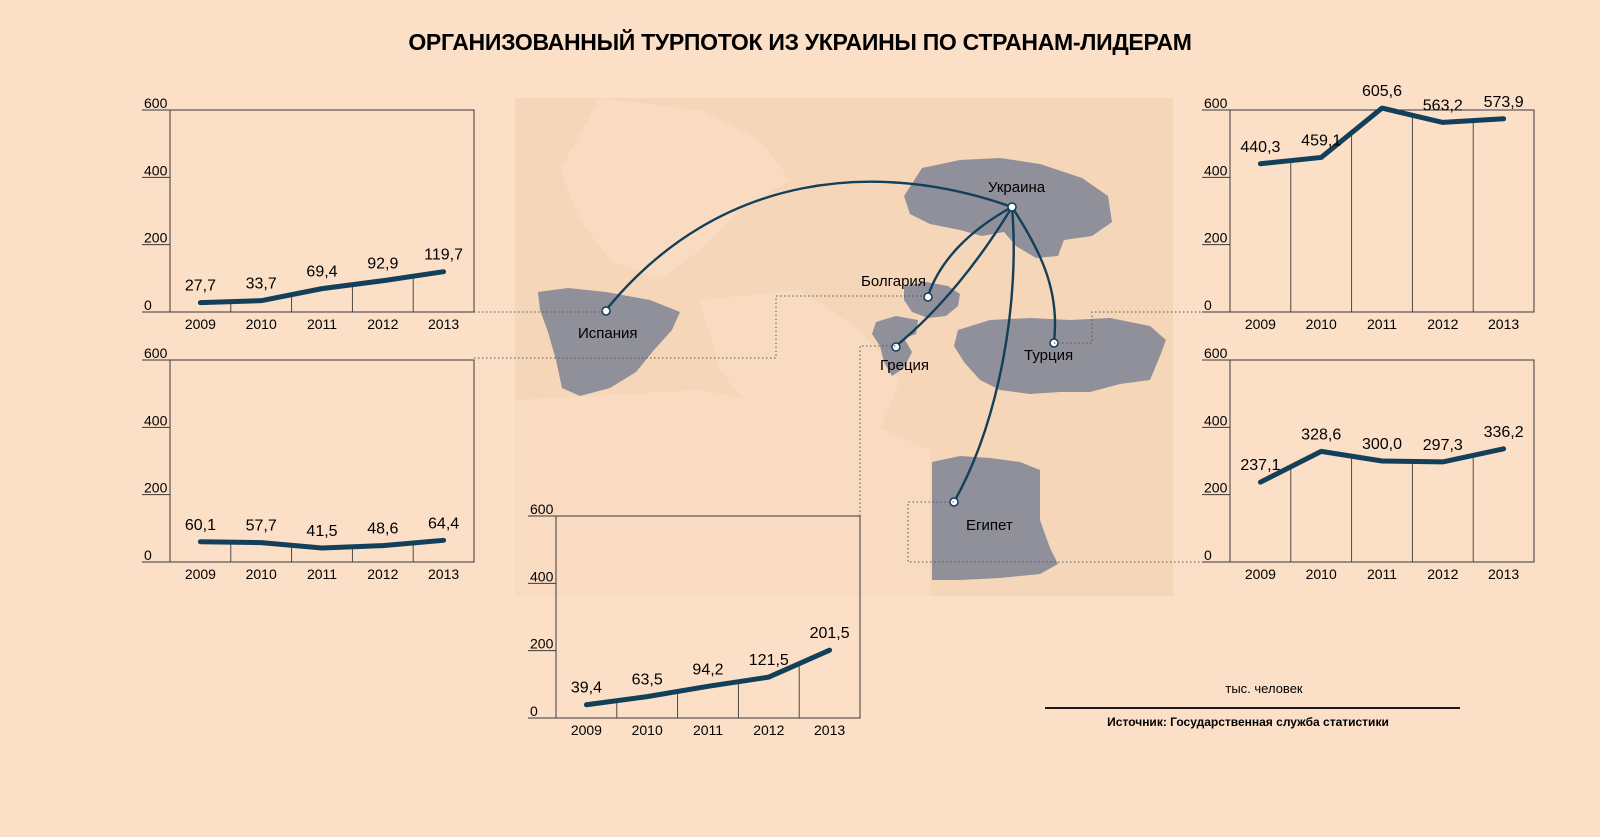  I want to click on label-turkey: Турция, so click(1048, 355).